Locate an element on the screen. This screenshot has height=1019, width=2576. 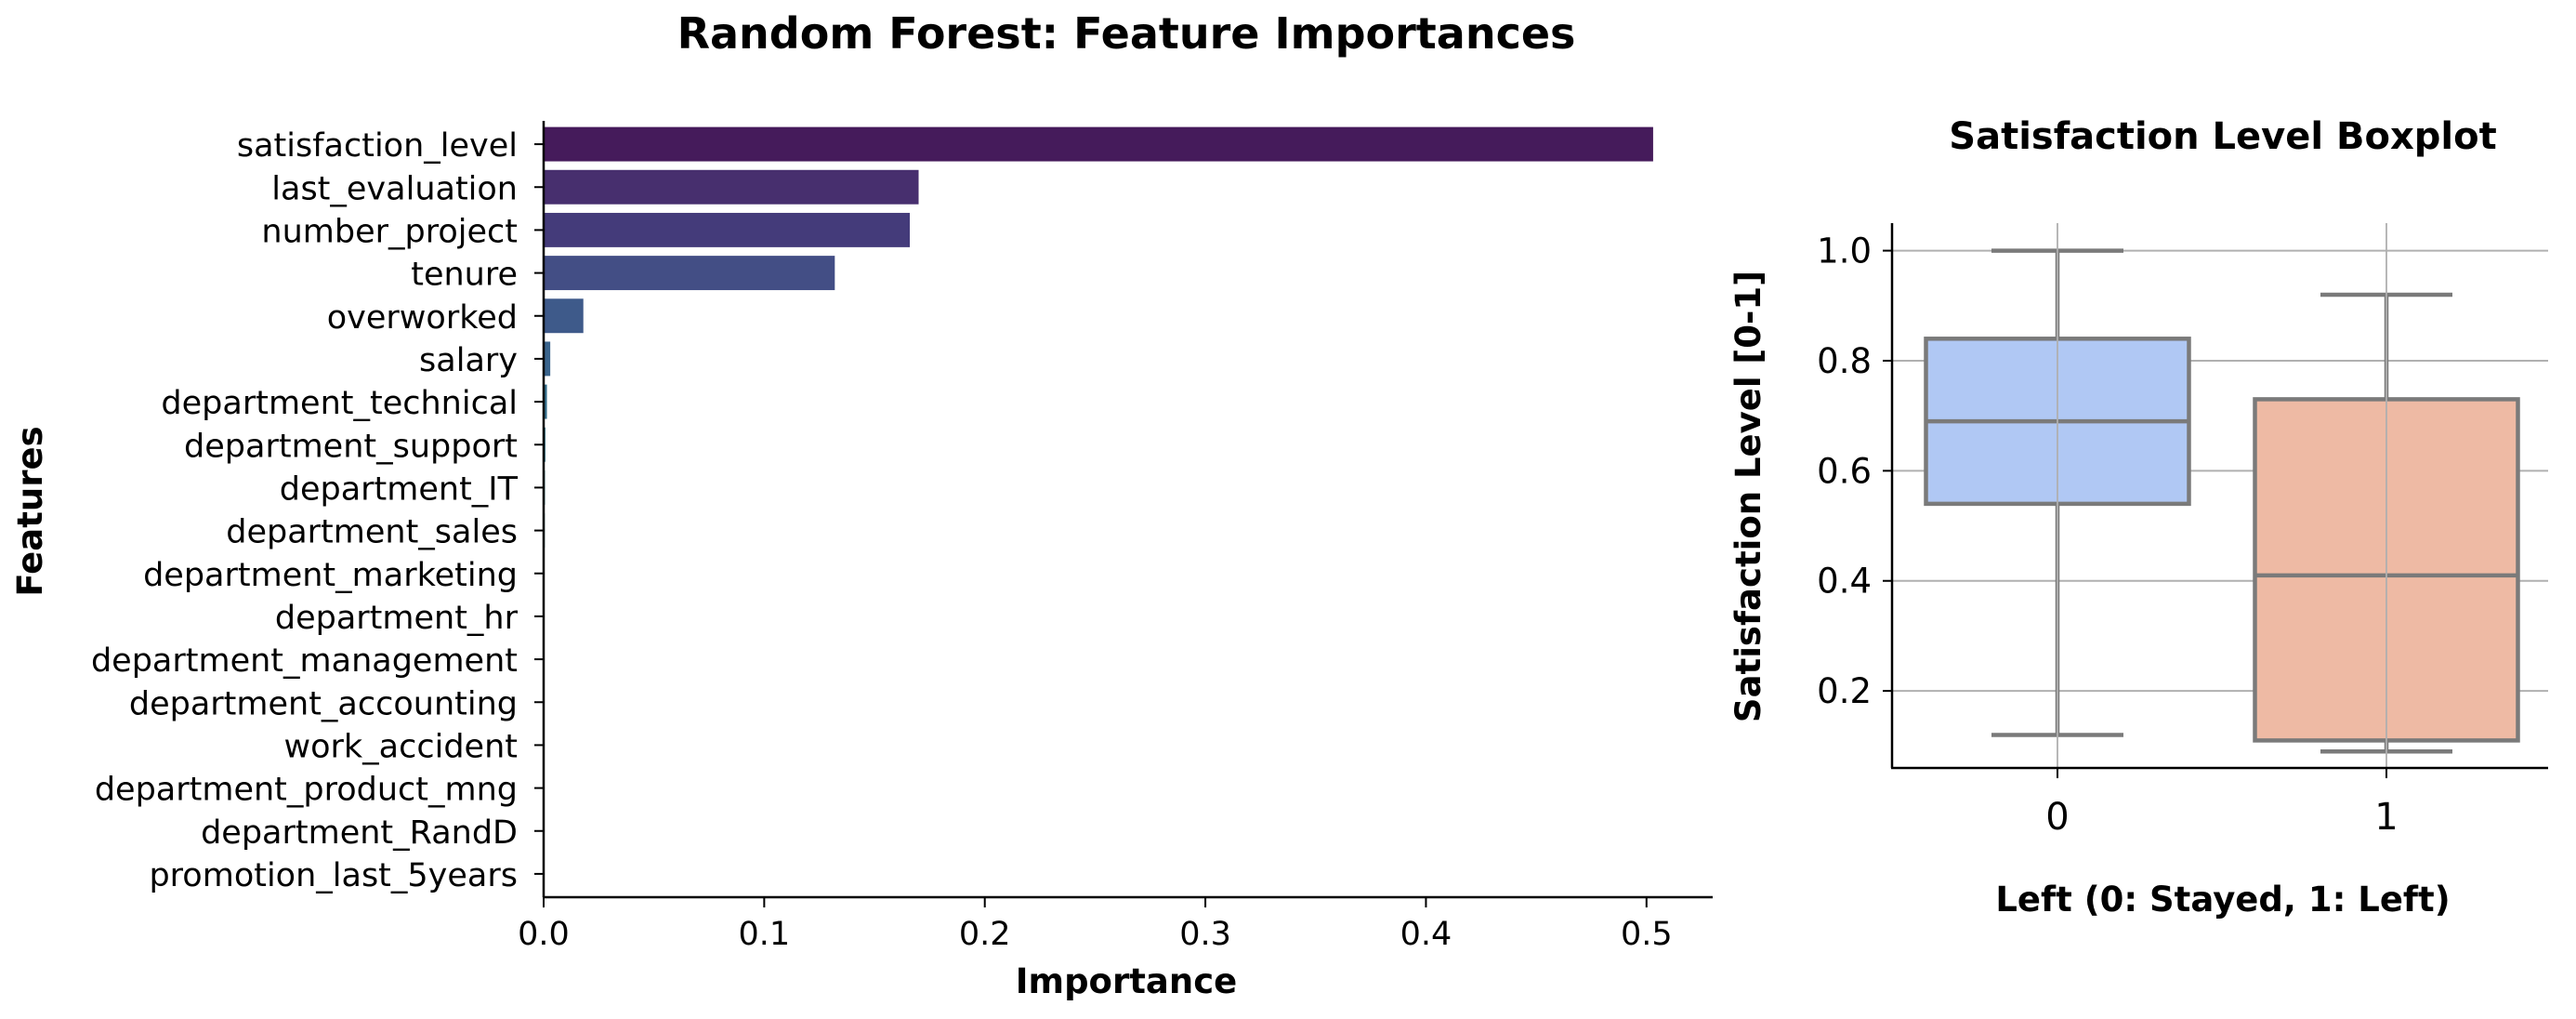
bar-x-tick-label: 0.1 is located at coordinates (765, 935).